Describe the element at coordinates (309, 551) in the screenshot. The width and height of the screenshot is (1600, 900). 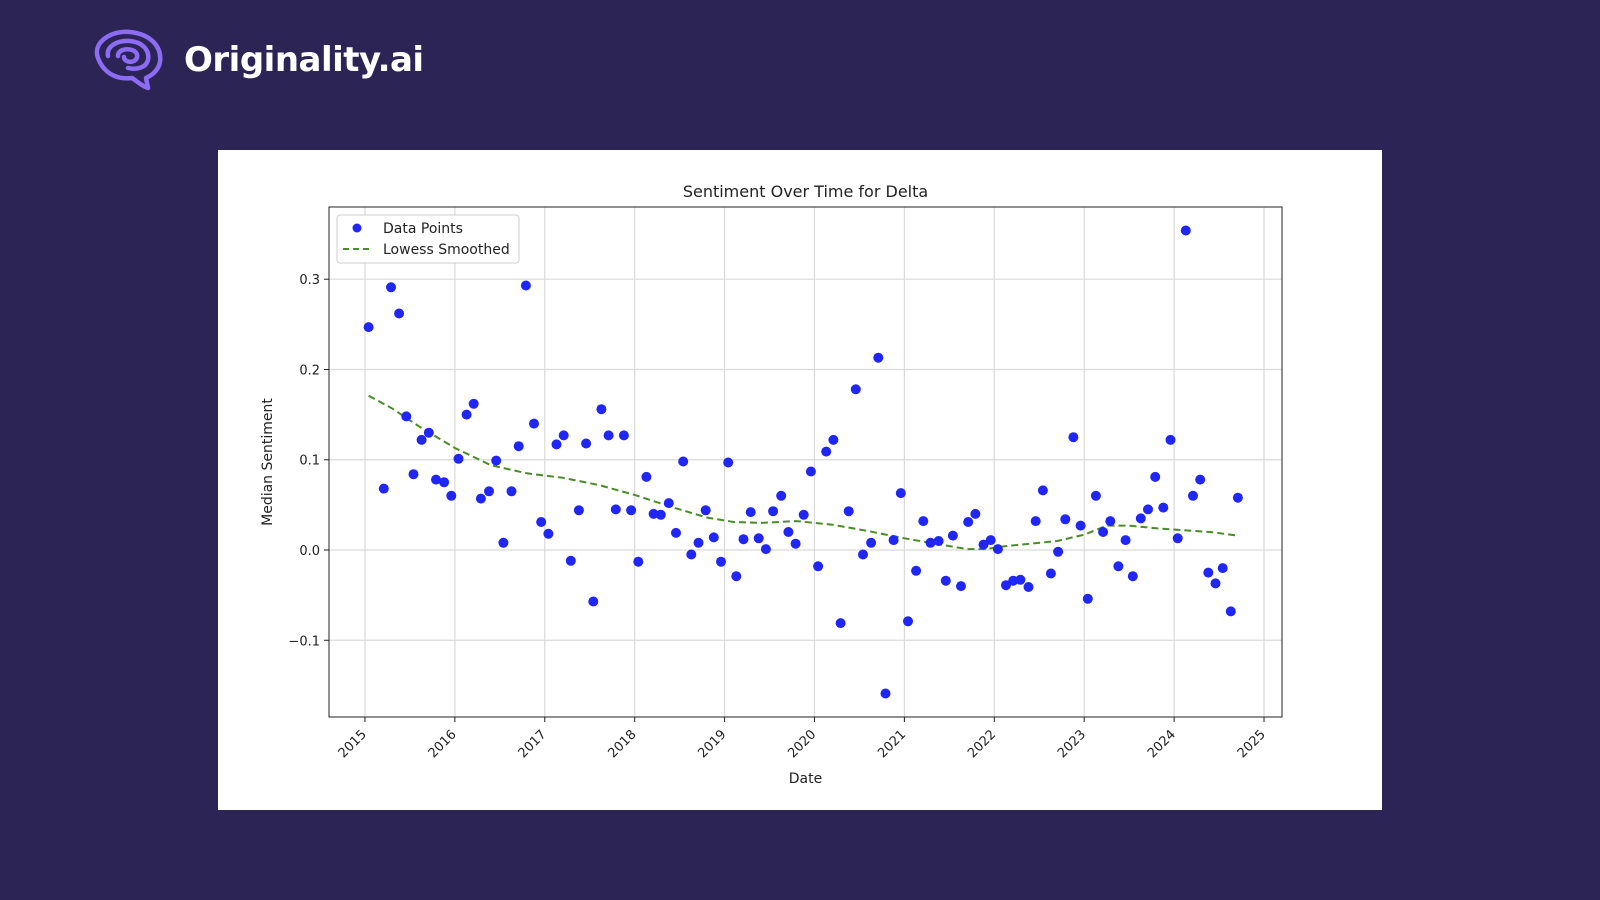
I see `y-tick-label: 0.0` at that location.